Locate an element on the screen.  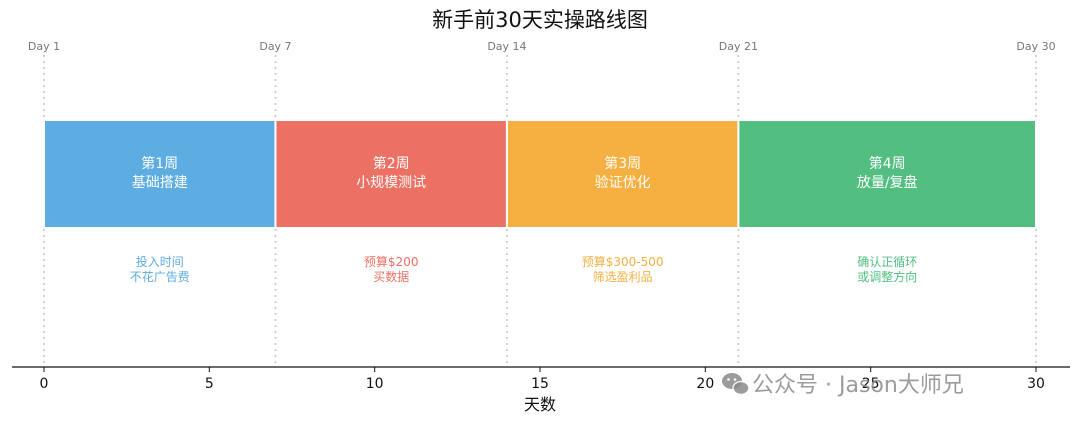
x-tick-label: 10 is located at coordinates (375, 384).